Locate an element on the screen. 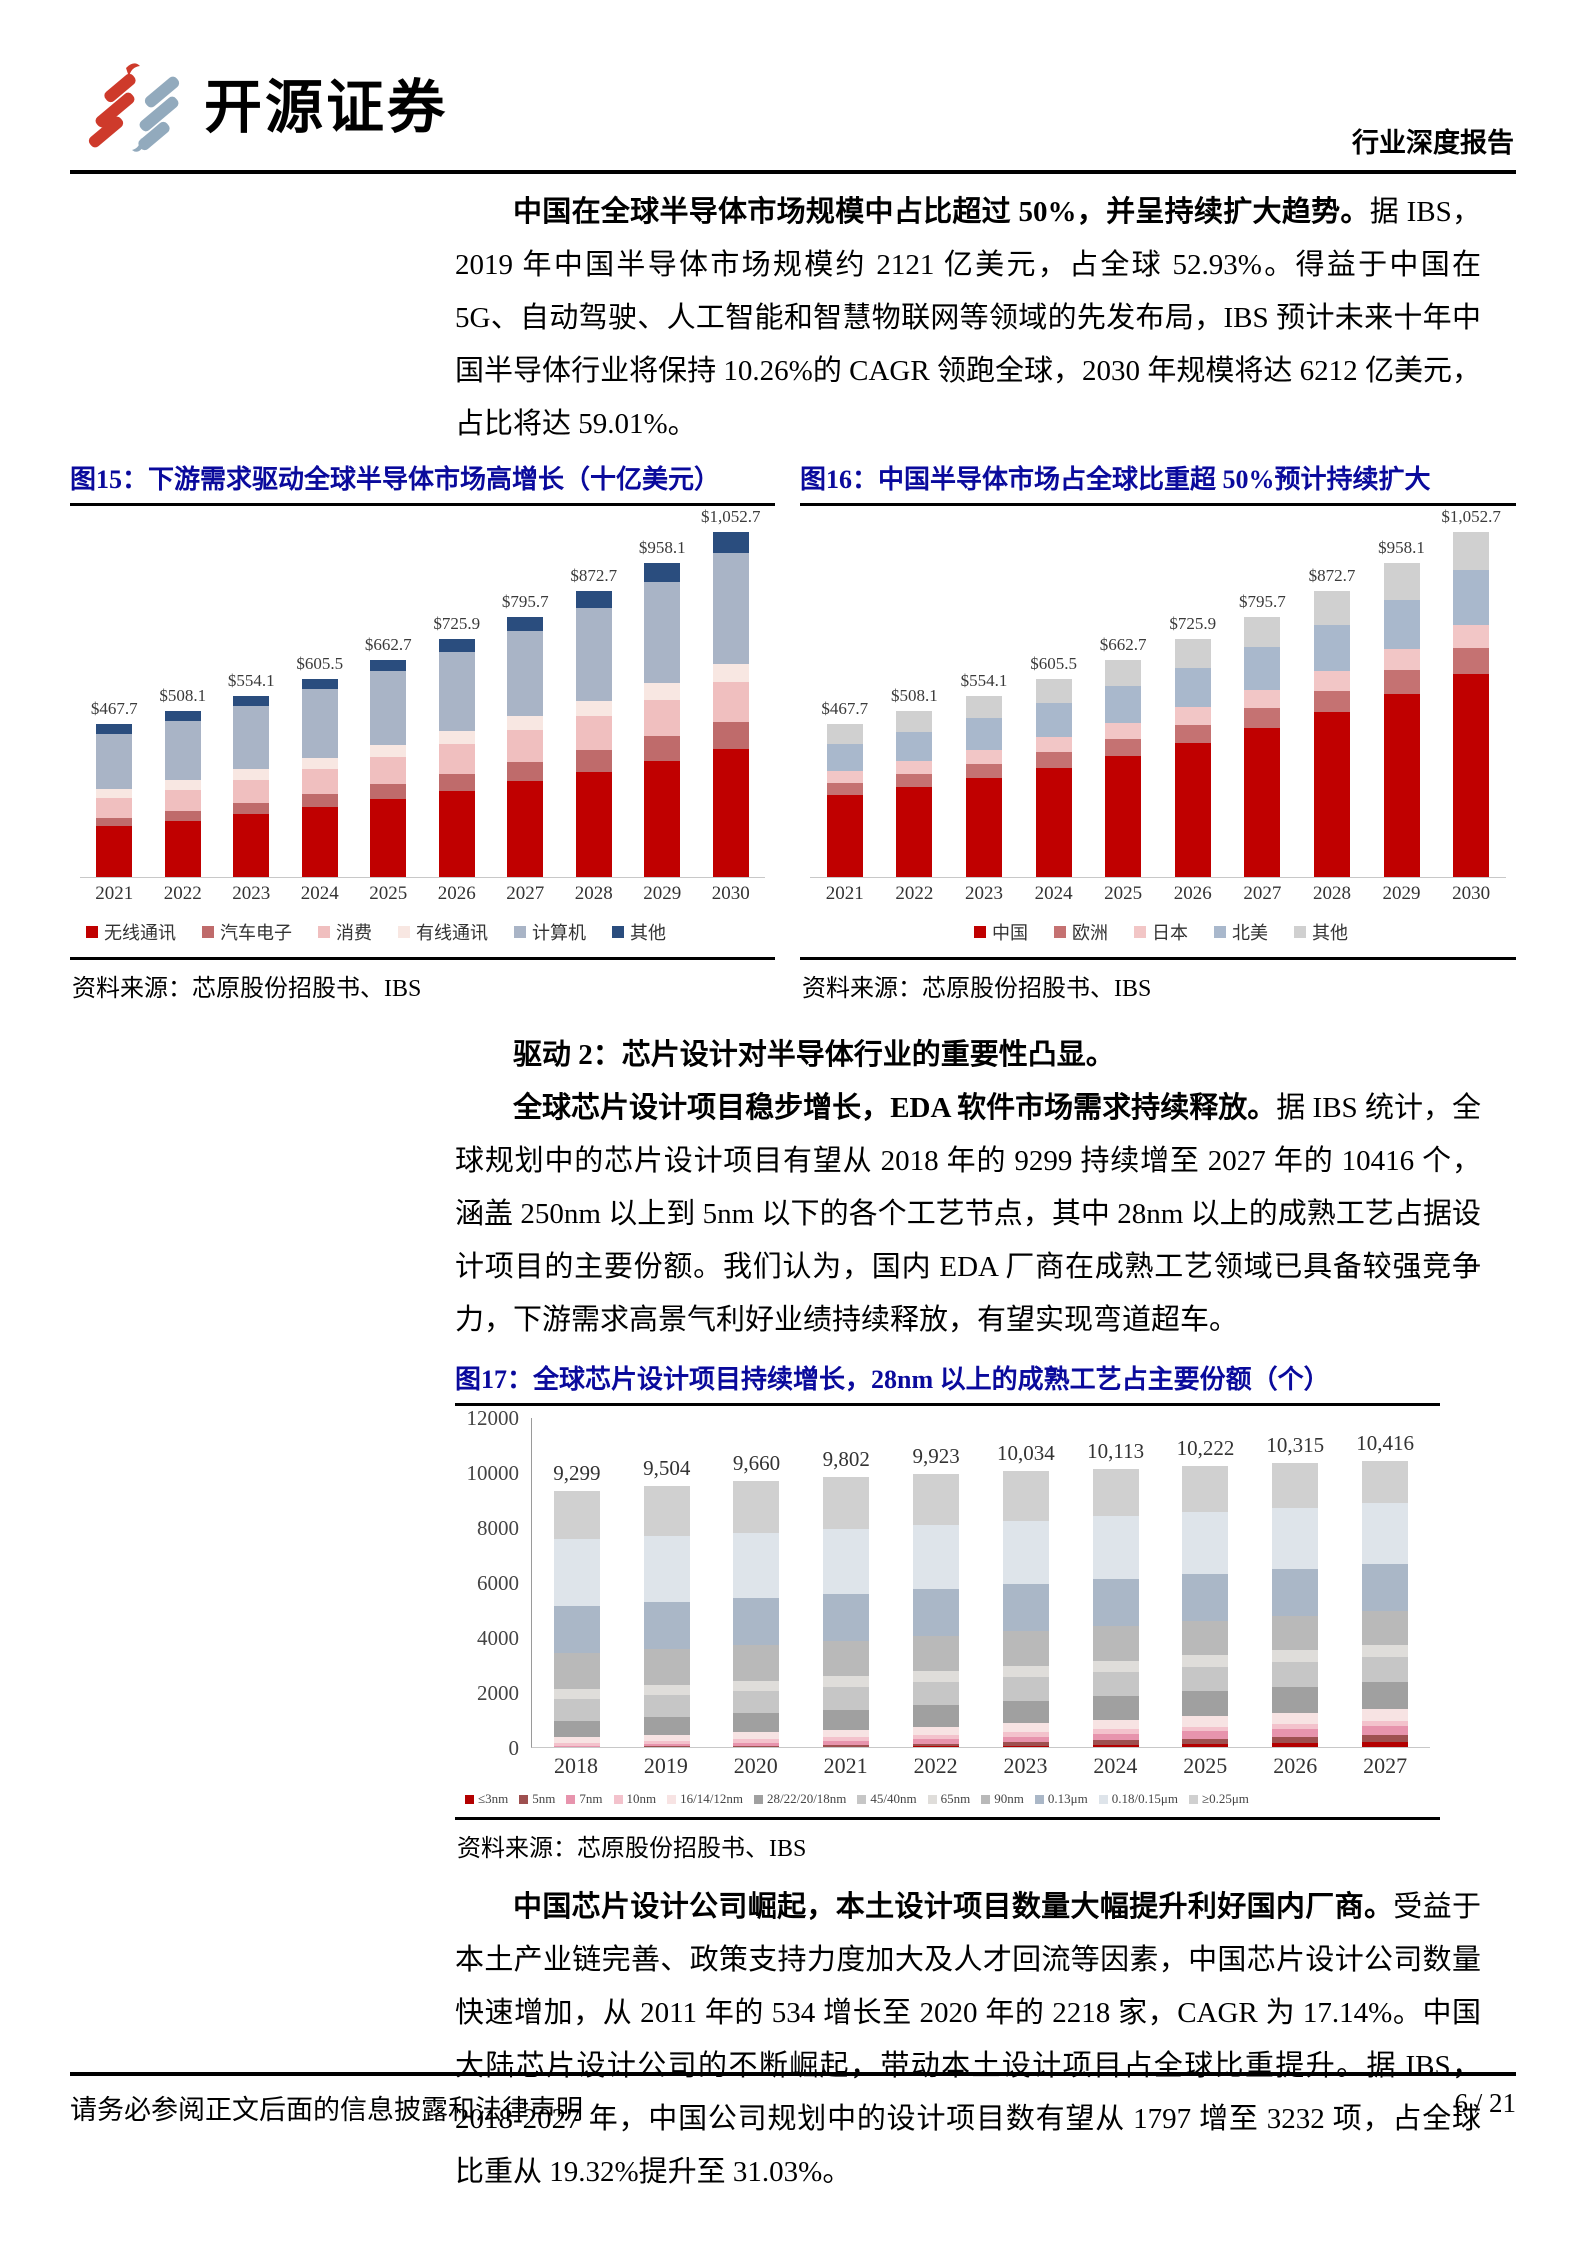 The height and width of the screenshot is (2244, 1586). bar-total-label: $1,052.7 is located at coordinates (731, 517).